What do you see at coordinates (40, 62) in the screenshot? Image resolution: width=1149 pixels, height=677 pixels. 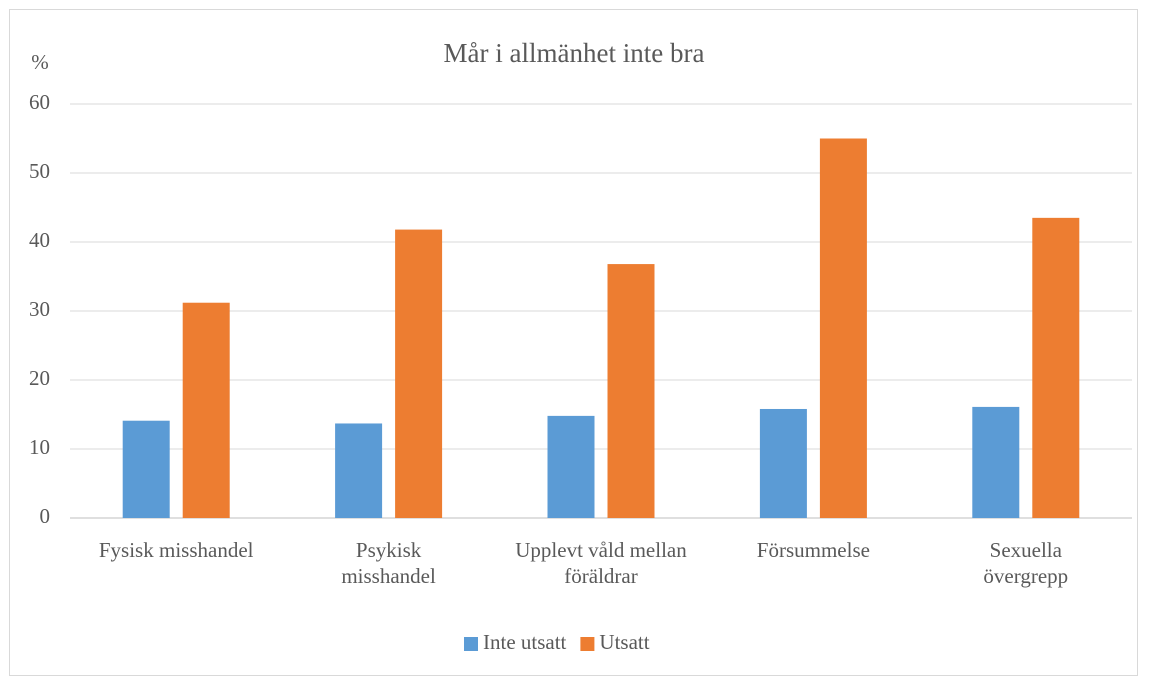 I see `y-axis-label: %` at bounding box center [40, 62].